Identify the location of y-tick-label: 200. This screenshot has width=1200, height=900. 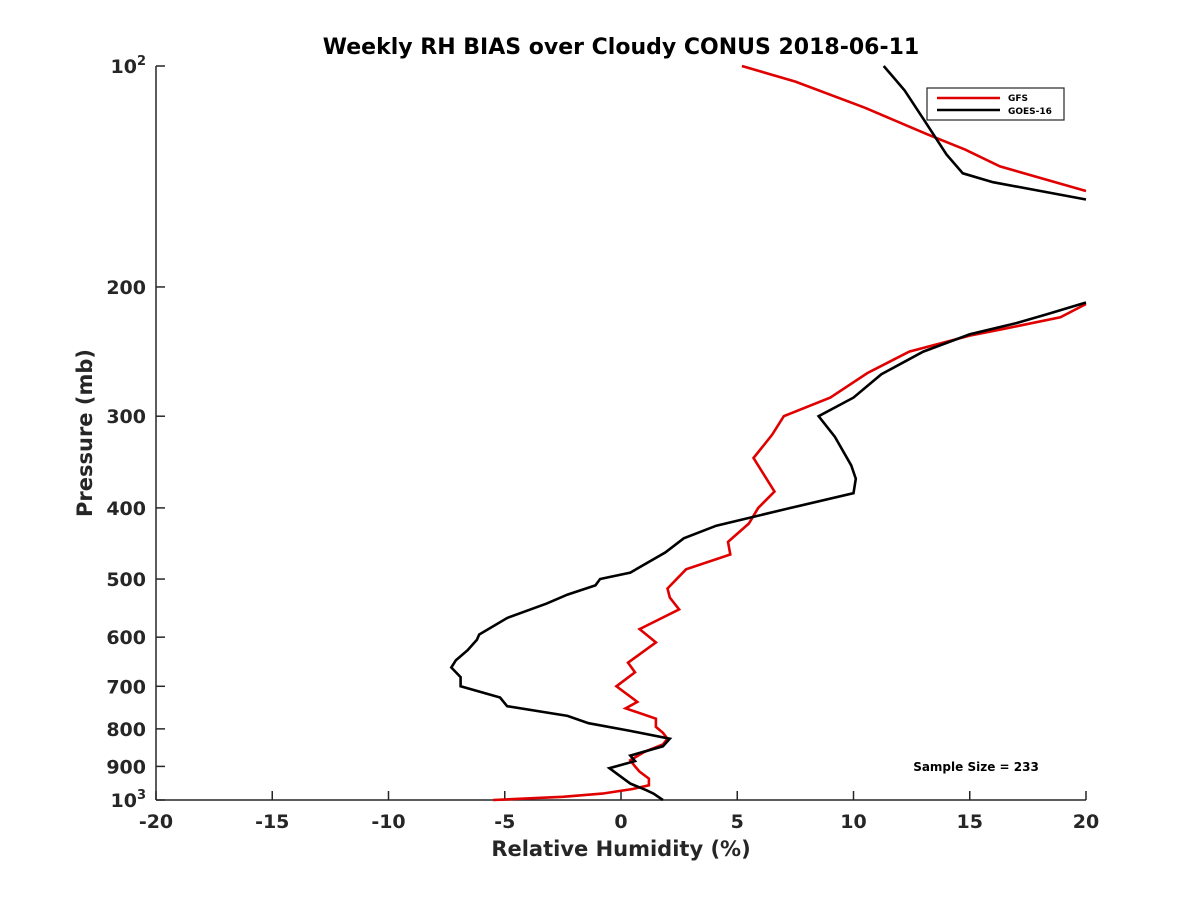
(126, 288).